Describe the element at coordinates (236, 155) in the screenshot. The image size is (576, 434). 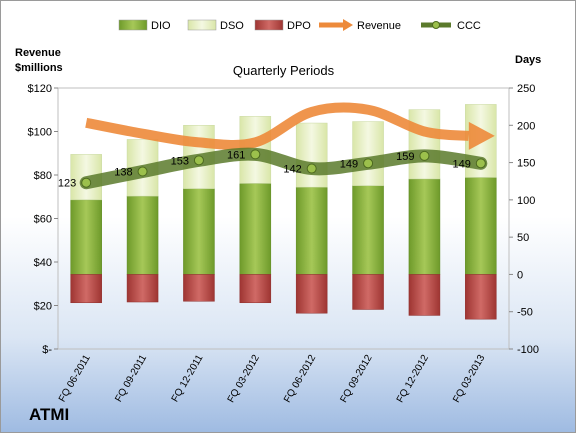
I see `ccc-data-label: 161` at that location.